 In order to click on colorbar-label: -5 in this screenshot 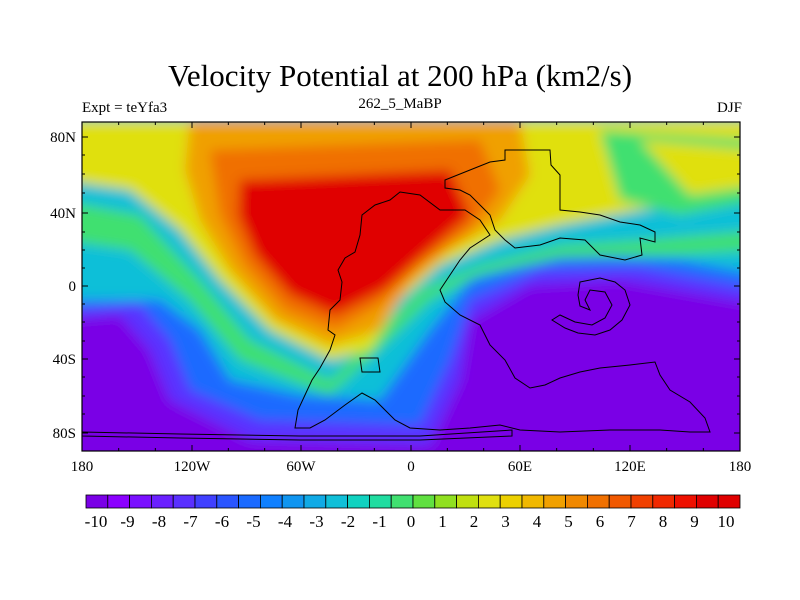, I will do `click(253, 521)`.